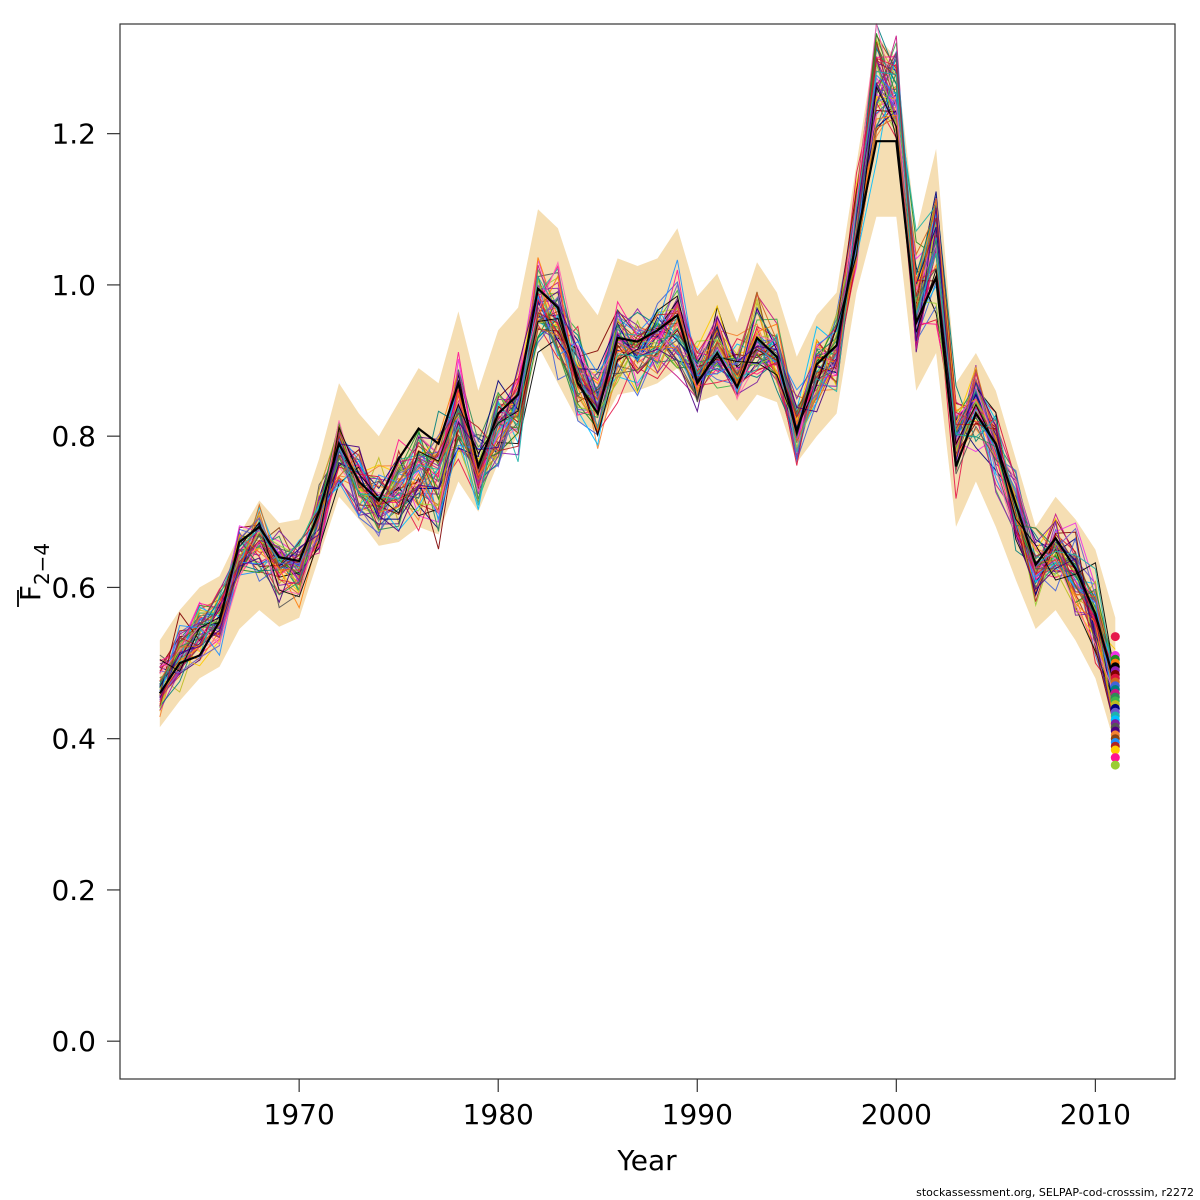 This screenshot has width=1200, height=1200. I want to click on y-axis-title-main: F, so click(30, 593).